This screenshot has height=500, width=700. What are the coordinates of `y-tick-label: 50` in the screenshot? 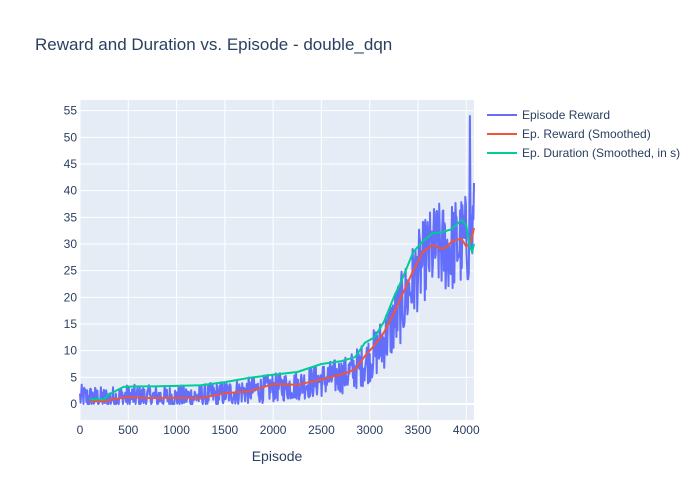 It's located at (71, 137).